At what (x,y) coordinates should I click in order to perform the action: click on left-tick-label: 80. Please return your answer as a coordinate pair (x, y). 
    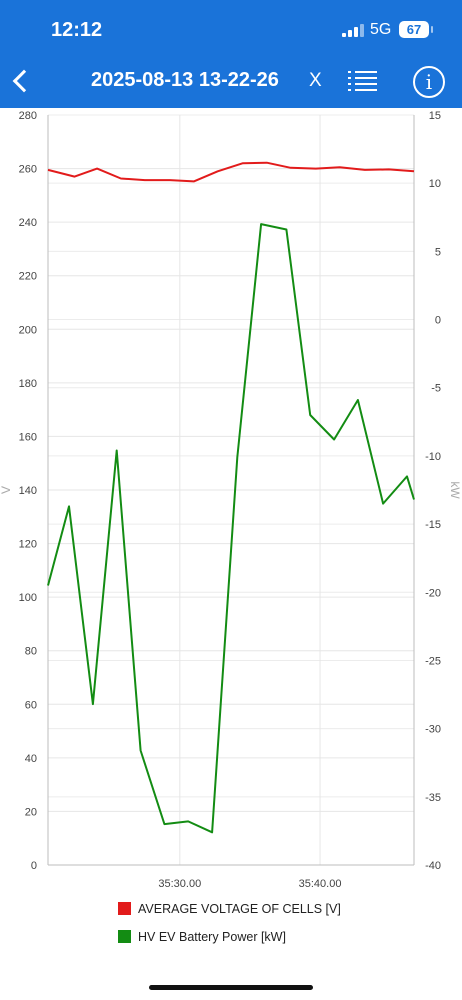
    Looking at the image, I should click on (31, 652).